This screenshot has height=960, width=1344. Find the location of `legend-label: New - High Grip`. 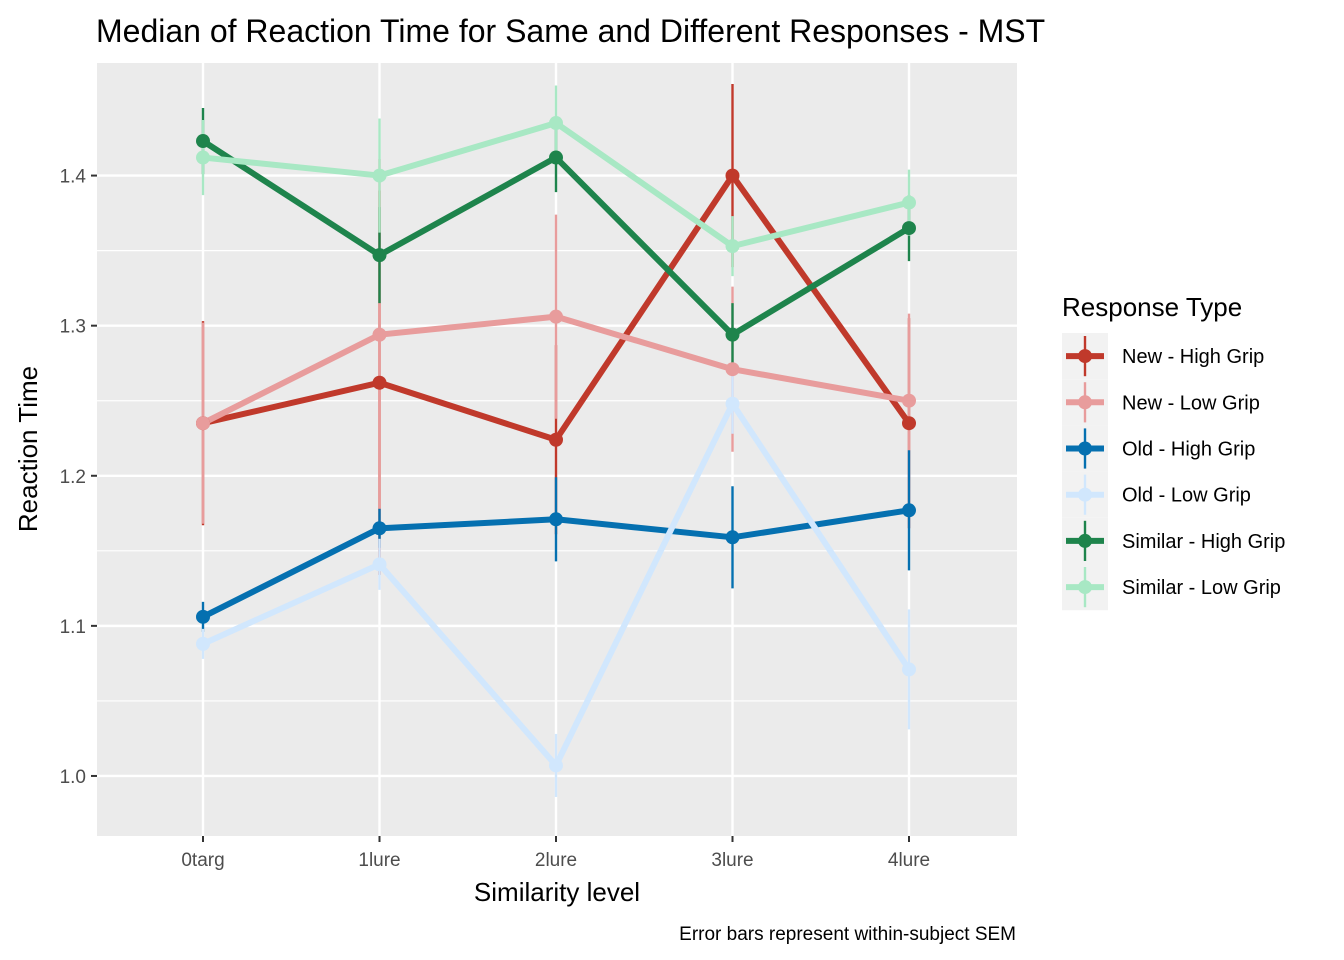

legend-label: New - High Grip is located at coordinates (1193, 357).